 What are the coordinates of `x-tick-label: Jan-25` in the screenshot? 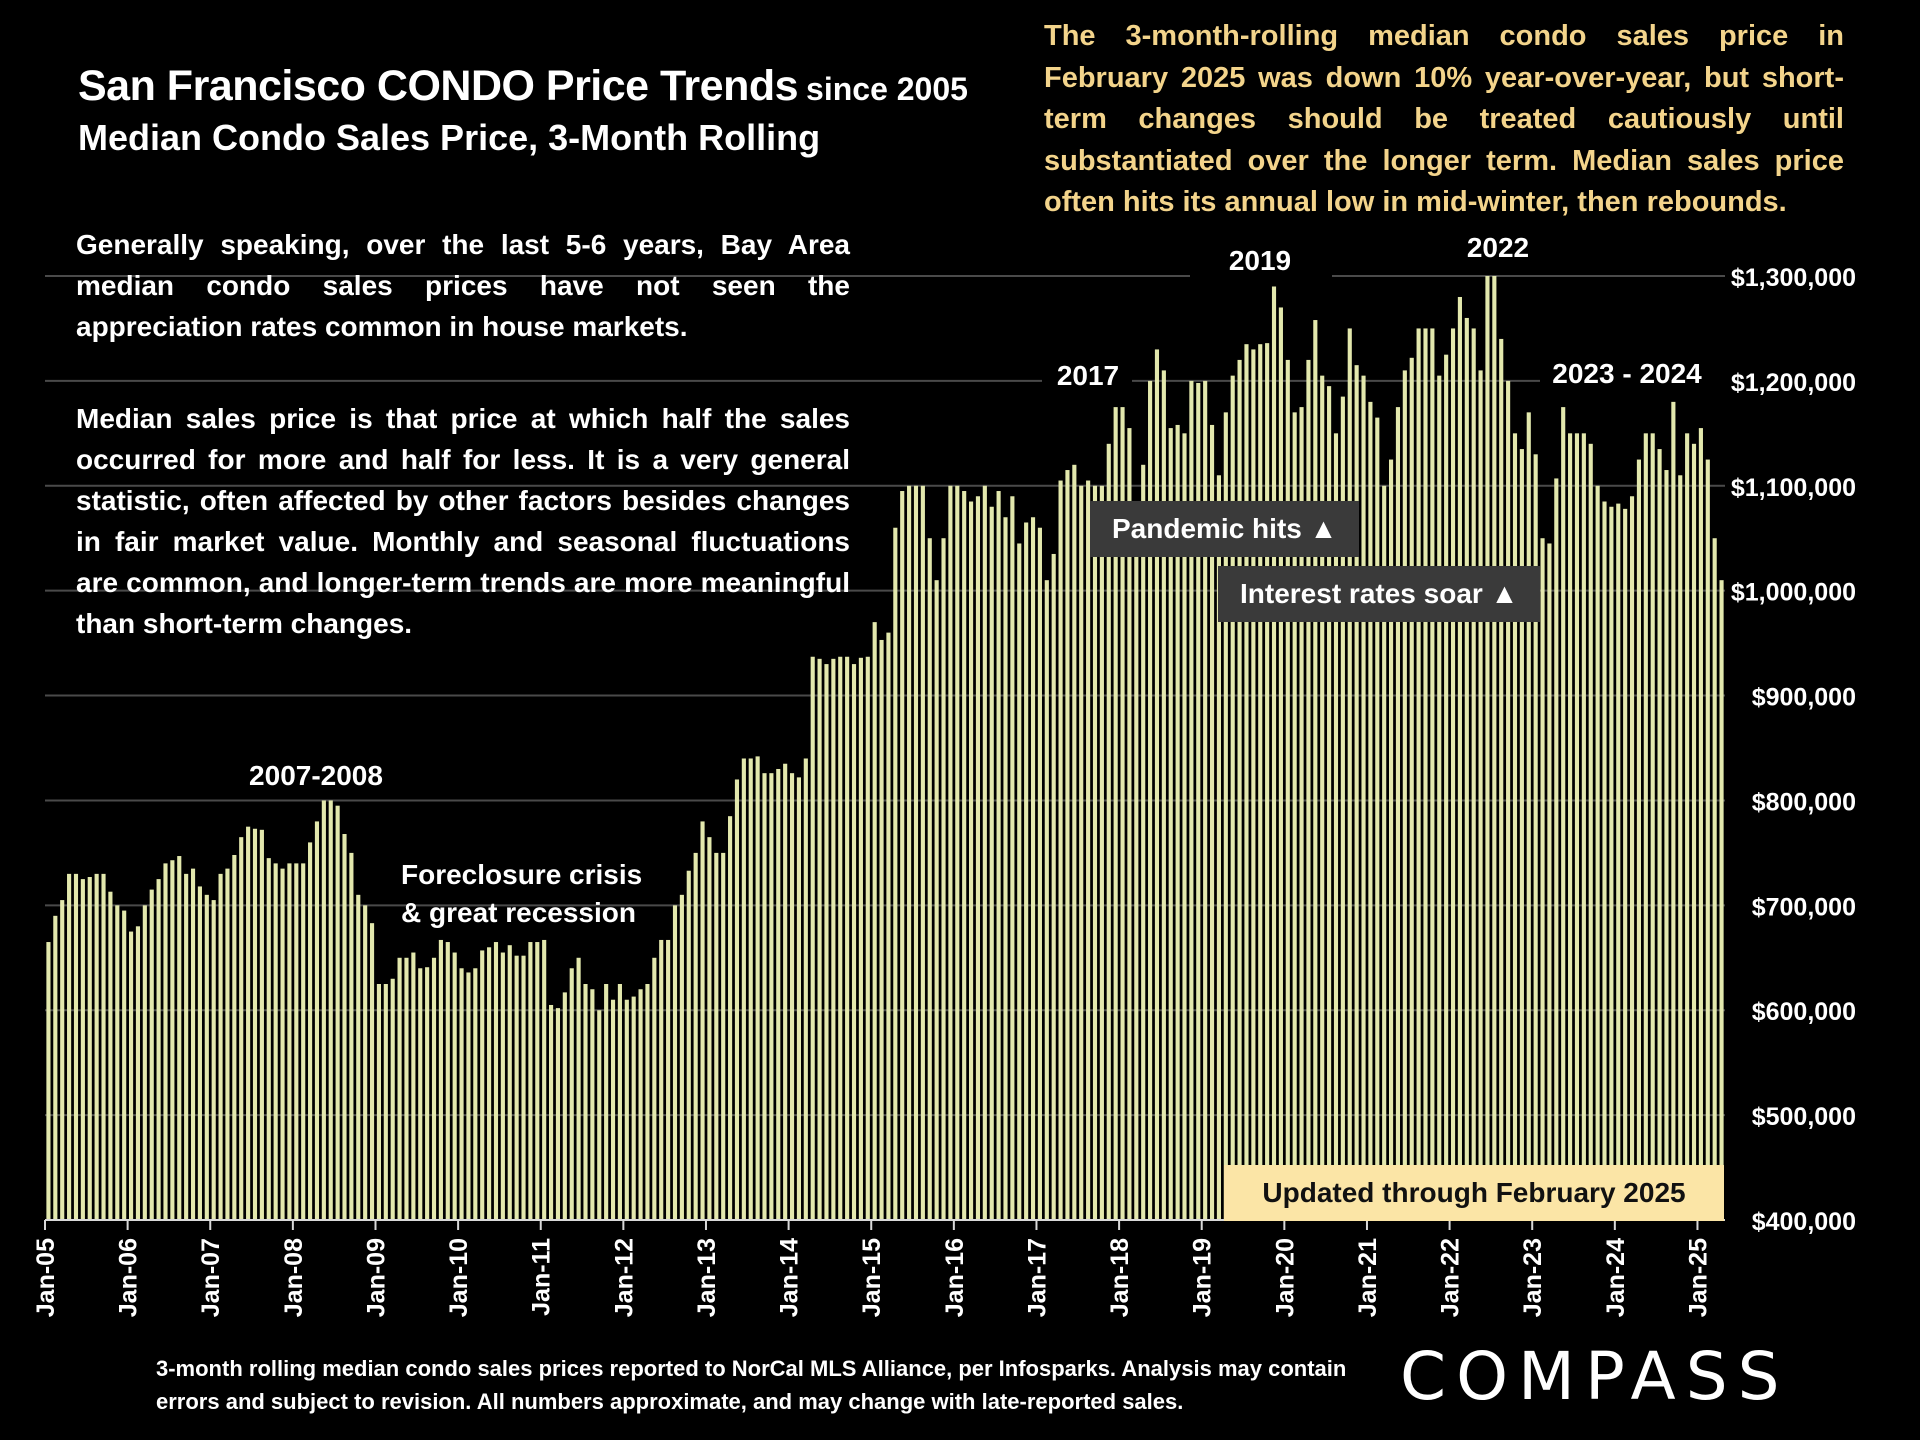 It's located at (1698, 1277).